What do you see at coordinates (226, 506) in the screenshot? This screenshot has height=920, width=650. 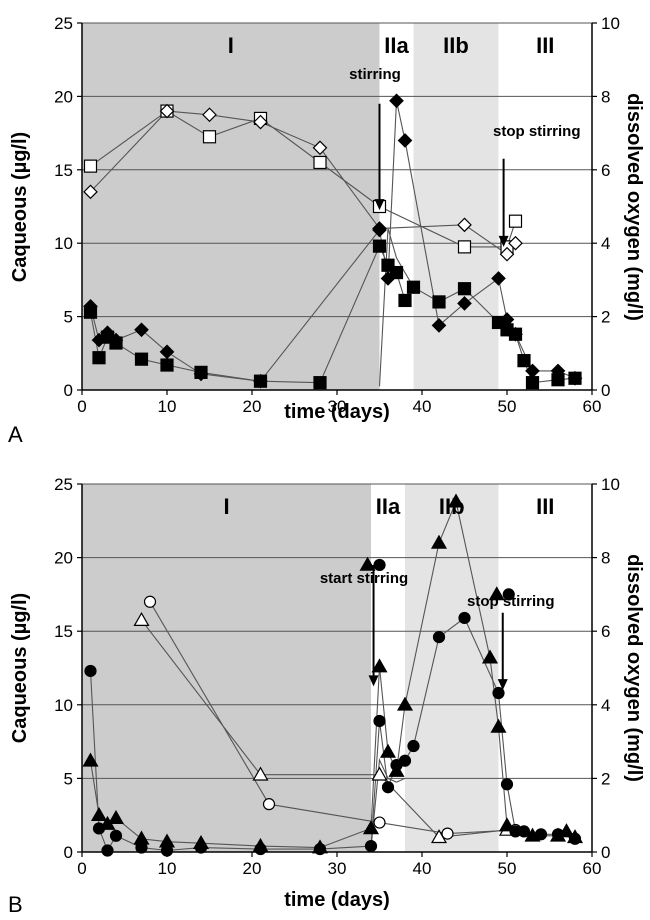 I see `panel-b-phase-label-0: I` at bounding box center [226, 506].